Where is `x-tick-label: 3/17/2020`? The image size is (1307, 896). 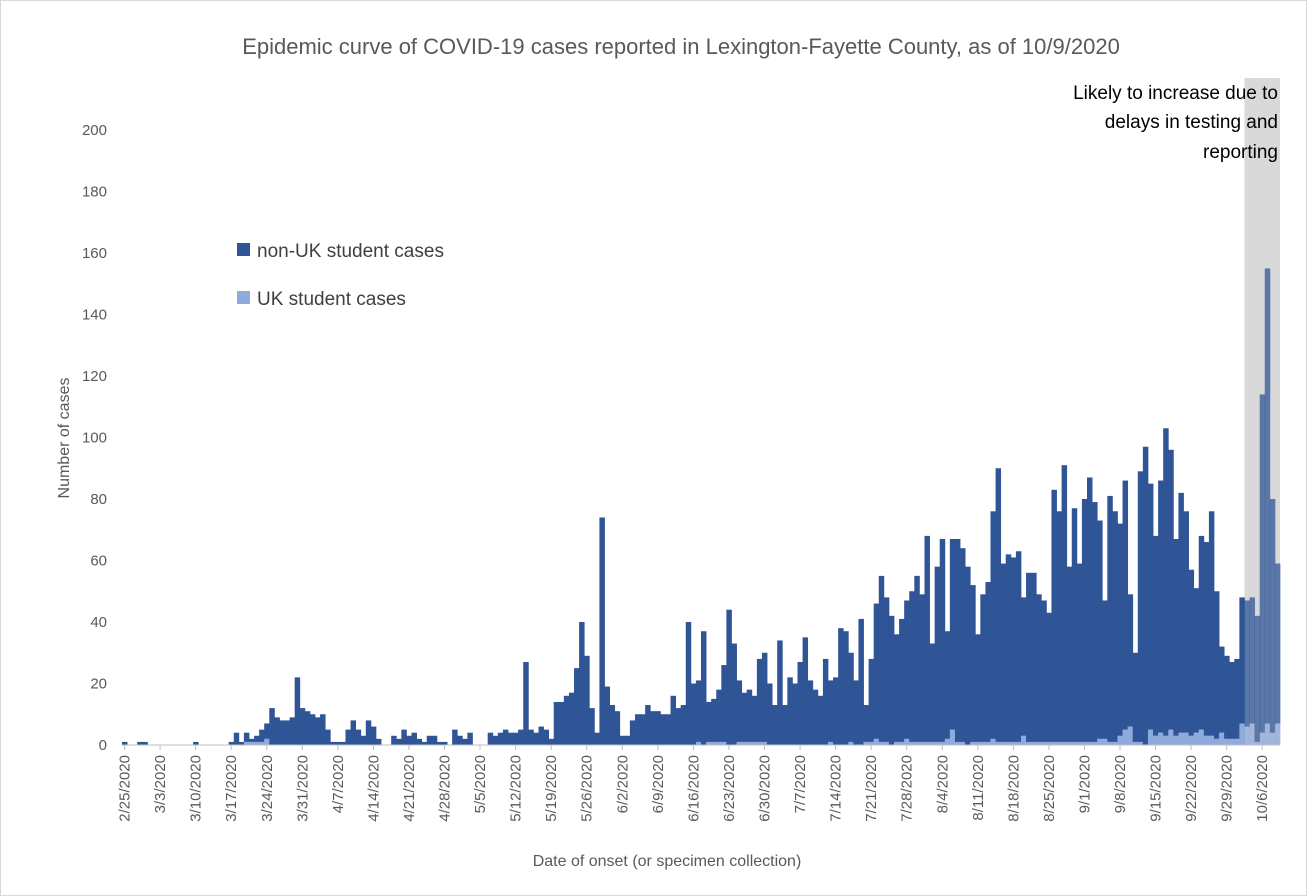 x-tick-label: 3/17/2020 is located at coordinates (231, 788).